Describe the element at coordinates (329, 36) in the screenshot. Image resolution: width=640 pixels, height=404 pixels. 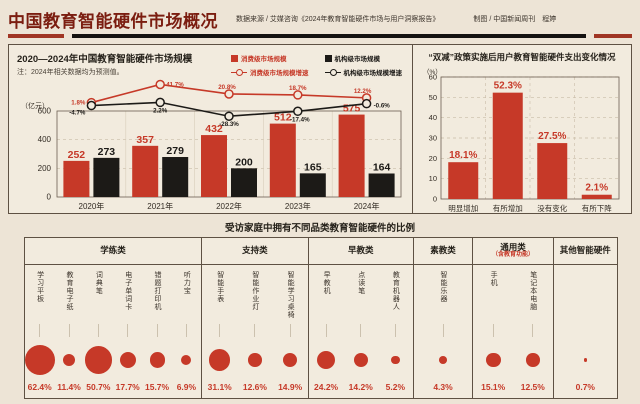
I see `divider-black` at that location.